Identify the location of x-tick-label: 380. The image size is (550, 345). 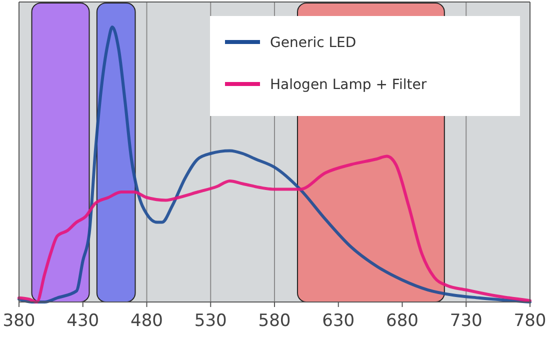
(19, 321).